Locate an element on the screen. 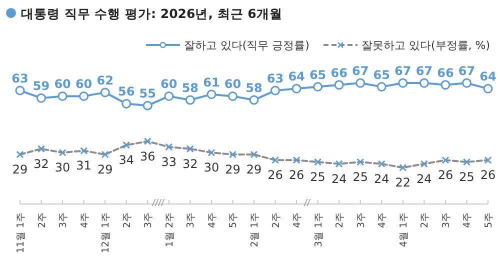 The width and height of the screenshot is (500, 269). x-tick-label: 2월 1주 is located at coordinates (255, 230).